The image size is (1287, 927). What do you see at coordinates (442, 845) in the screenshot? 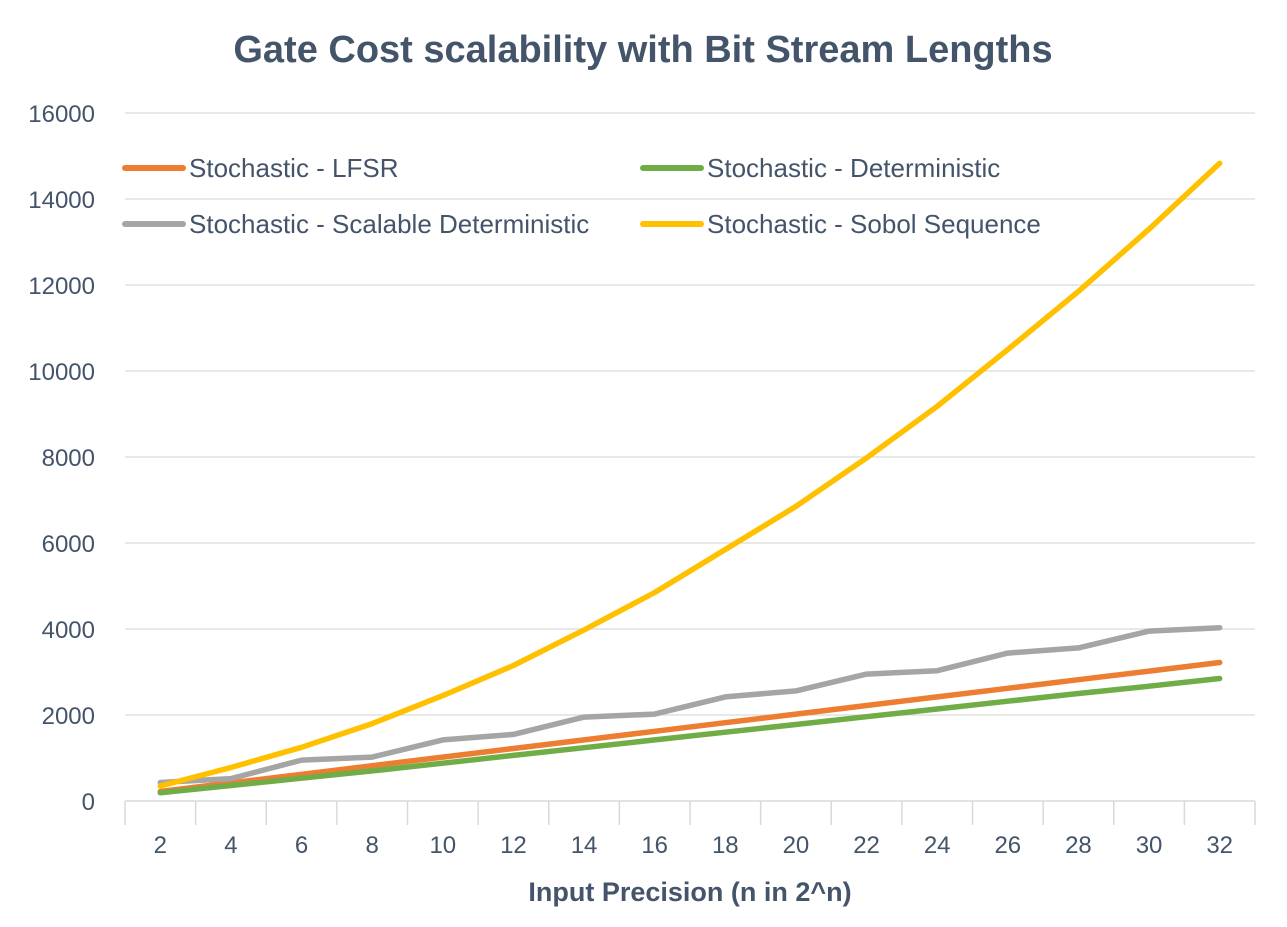
I see `x-tick-label: 10` at bounding box center [442, 845].